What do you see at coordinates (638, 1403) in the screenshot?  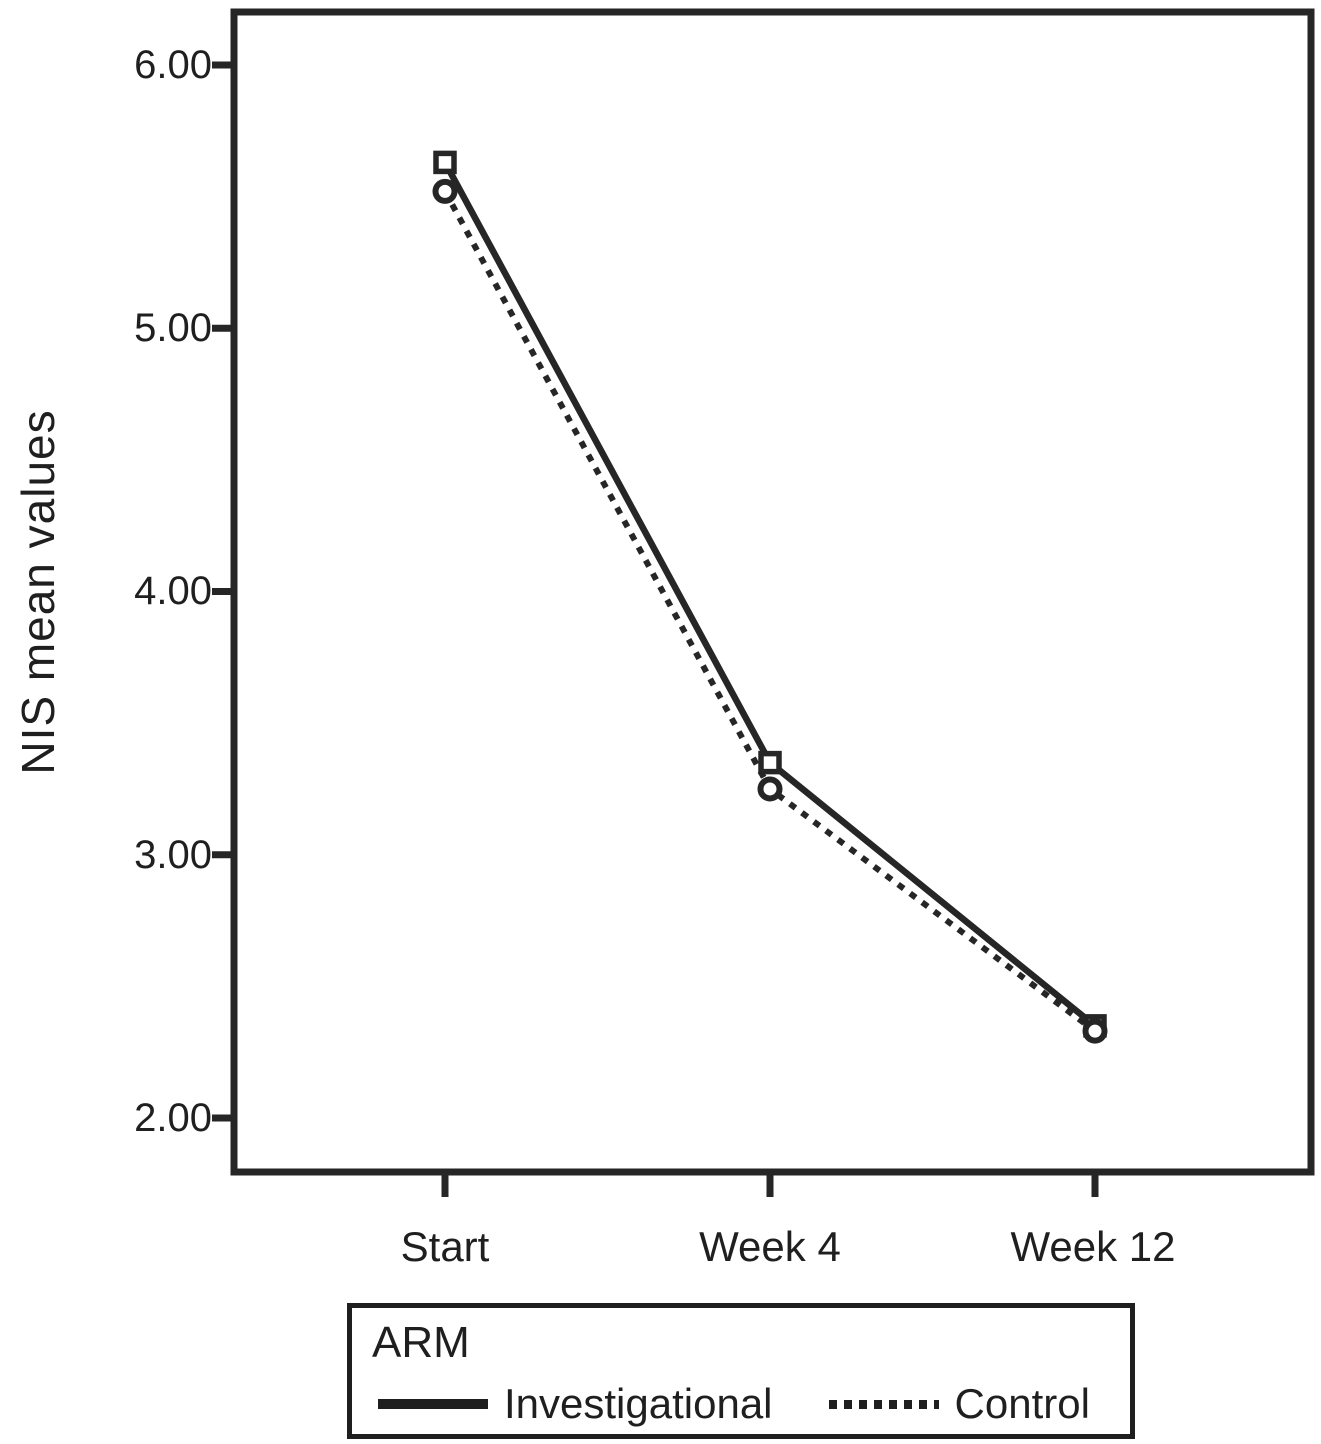 I see `legend-label-investigational: Investigational` at bounding box center [638, 1403].